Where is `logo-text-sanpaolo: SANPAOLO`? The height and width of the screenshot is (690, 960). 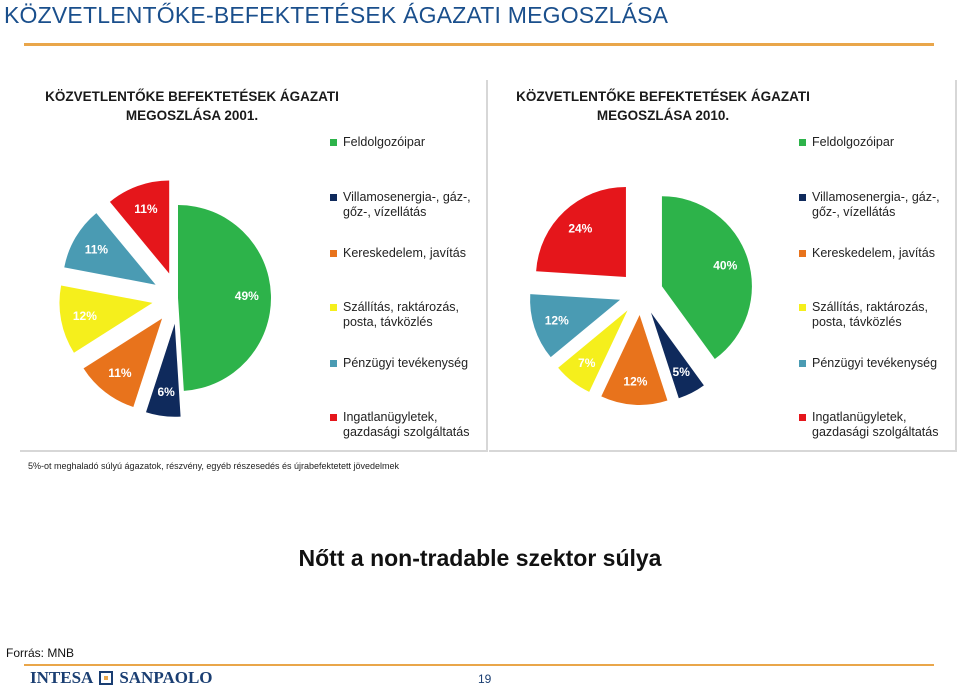 logo-text-sanpaolo: SANPAOLO is located at coordinates (166, 677).